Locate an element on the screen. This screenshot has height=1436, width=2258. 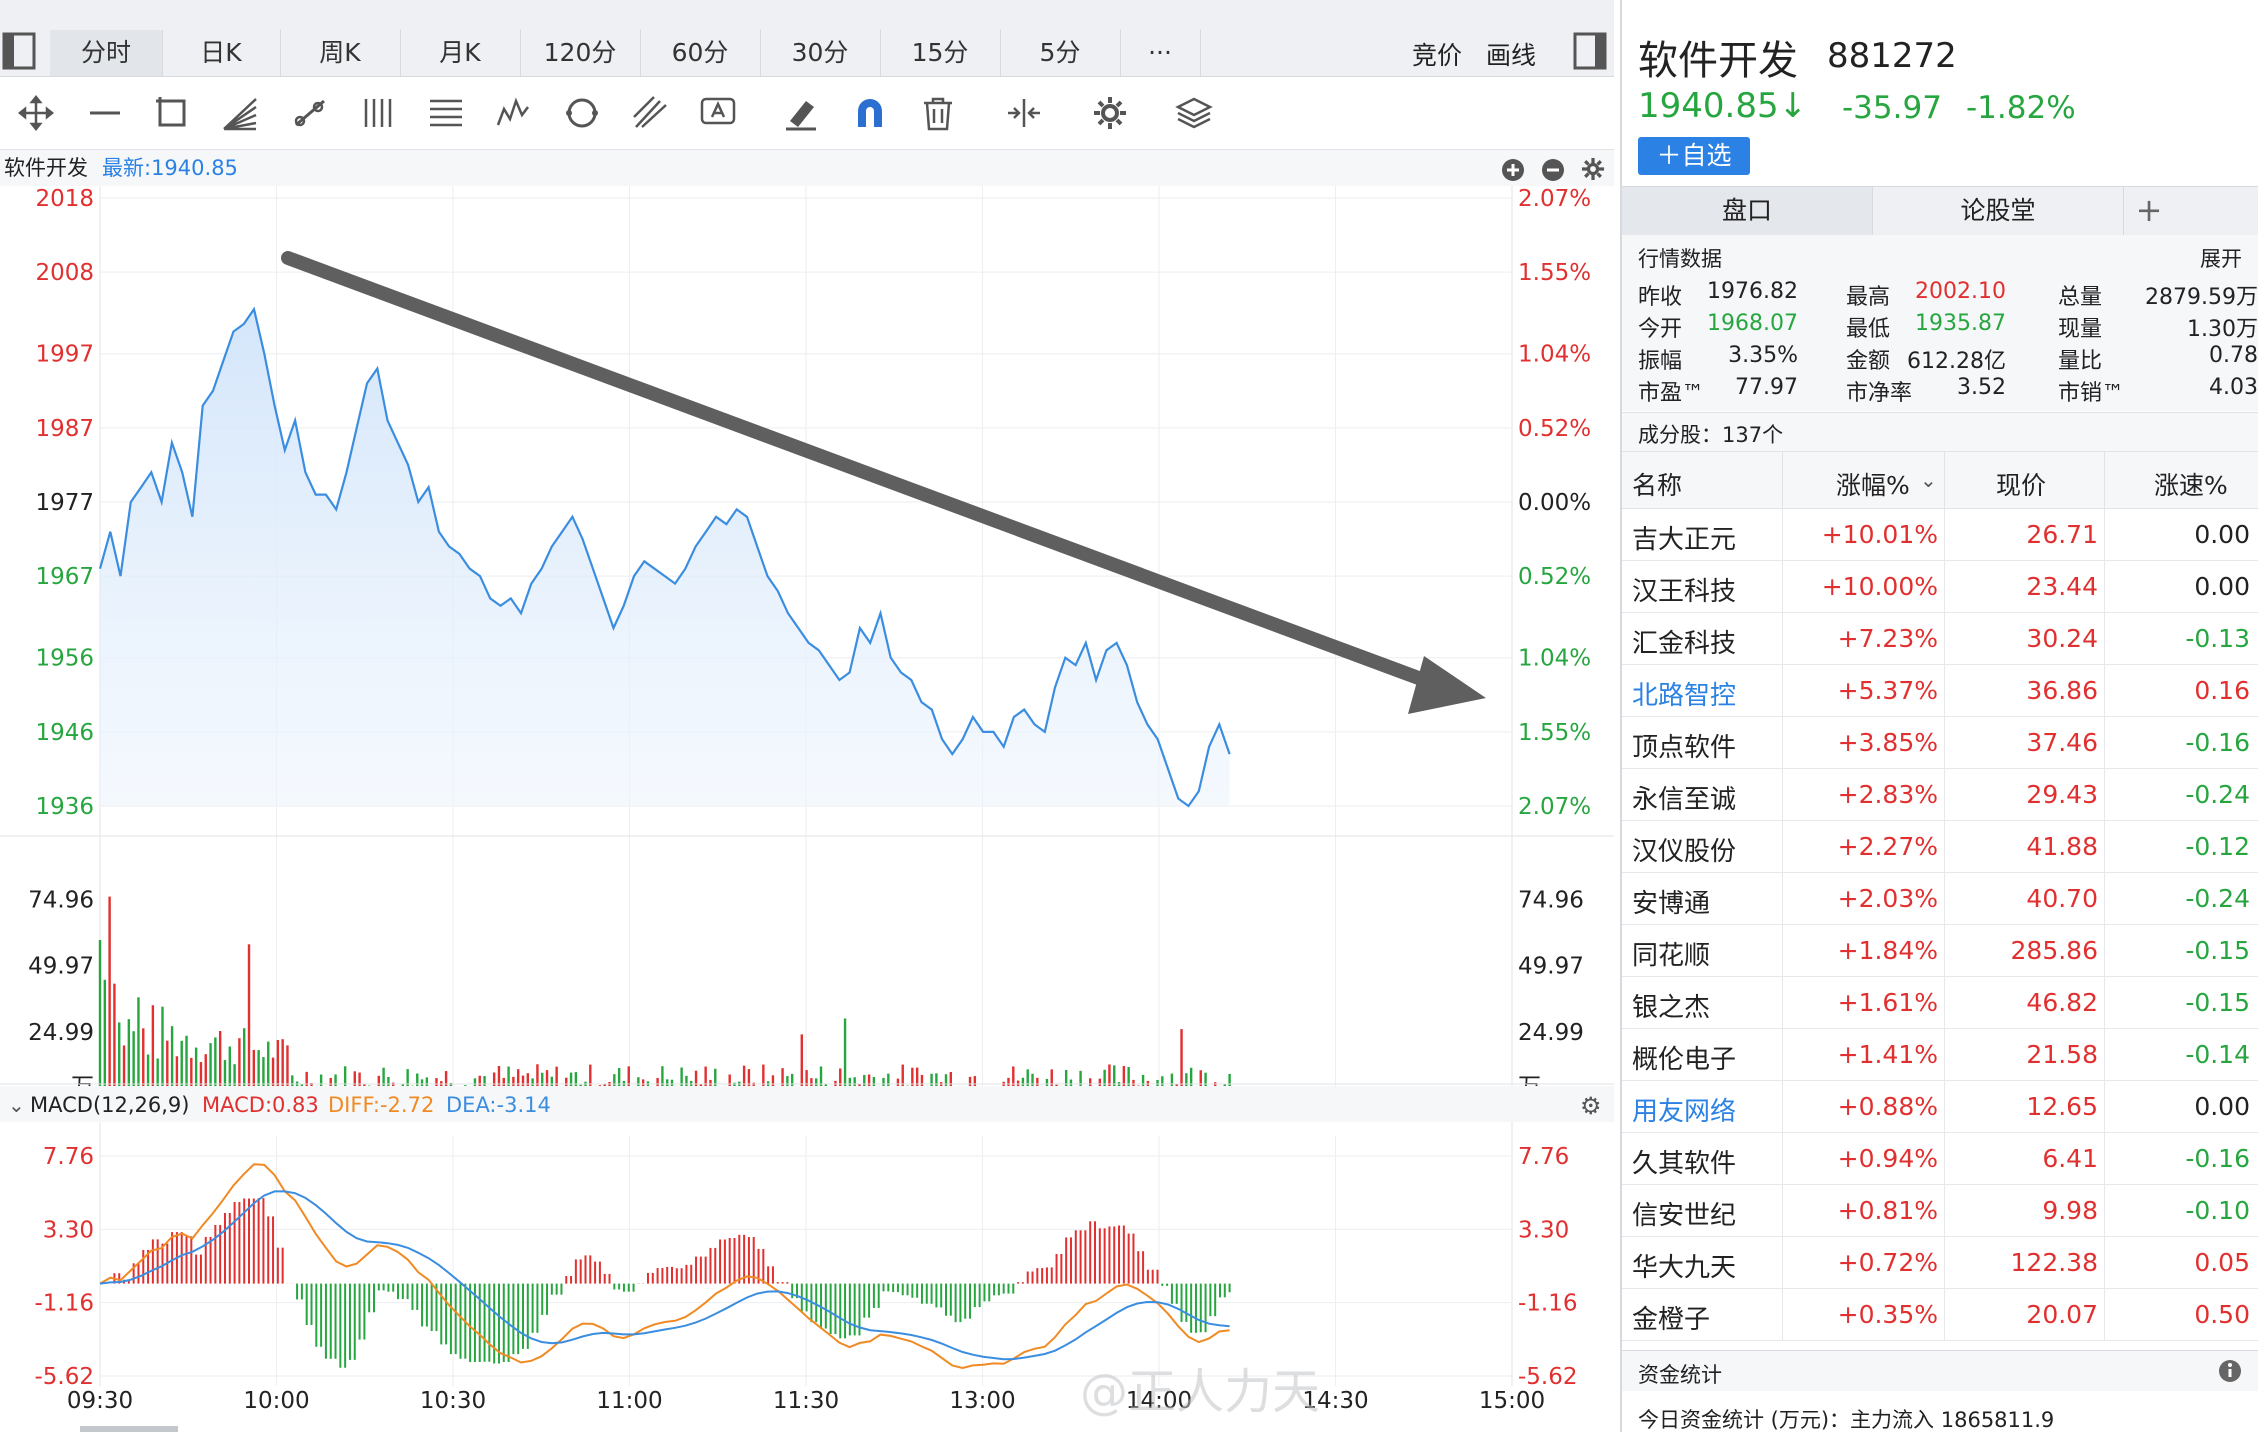
magnet-icon is located at coordinates (870, 113).